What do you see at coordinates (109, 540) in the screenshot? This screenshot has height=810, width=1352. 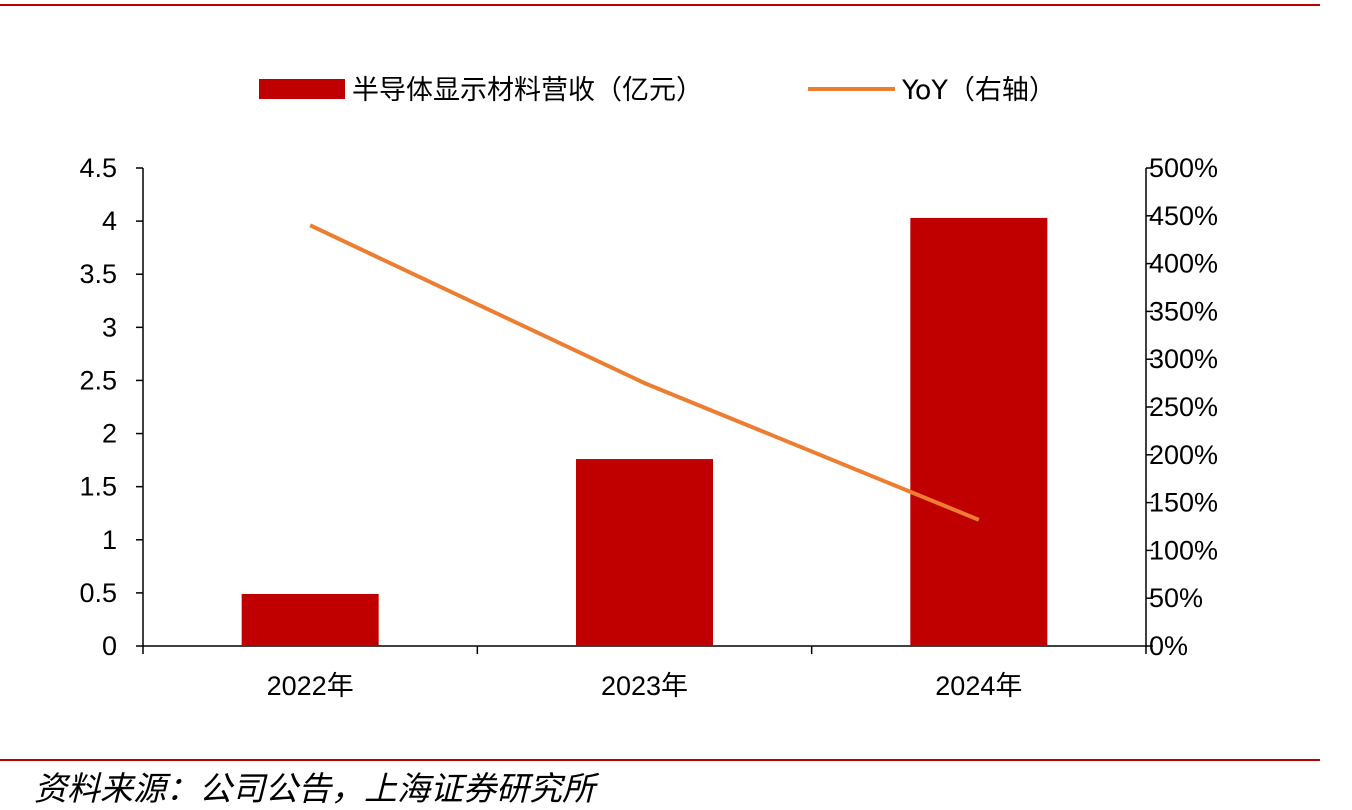 I see `left-tick-label: 1` at bounding box center [109, 540].